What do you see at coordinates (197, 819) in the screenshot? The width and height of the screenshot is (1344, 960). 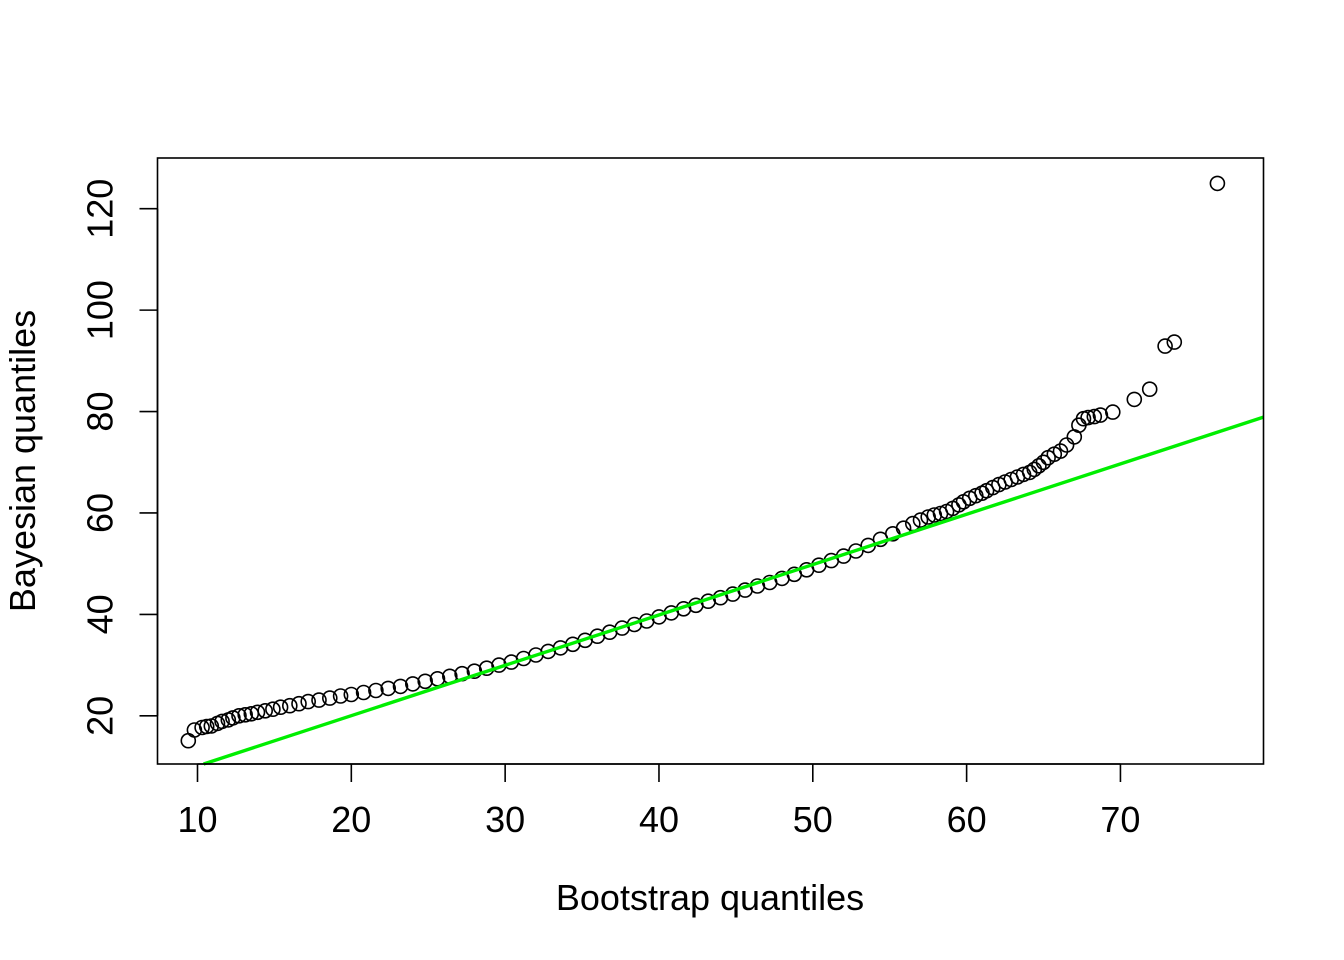 I see `x-tick-label: 10` at bounding box center [197, 819].